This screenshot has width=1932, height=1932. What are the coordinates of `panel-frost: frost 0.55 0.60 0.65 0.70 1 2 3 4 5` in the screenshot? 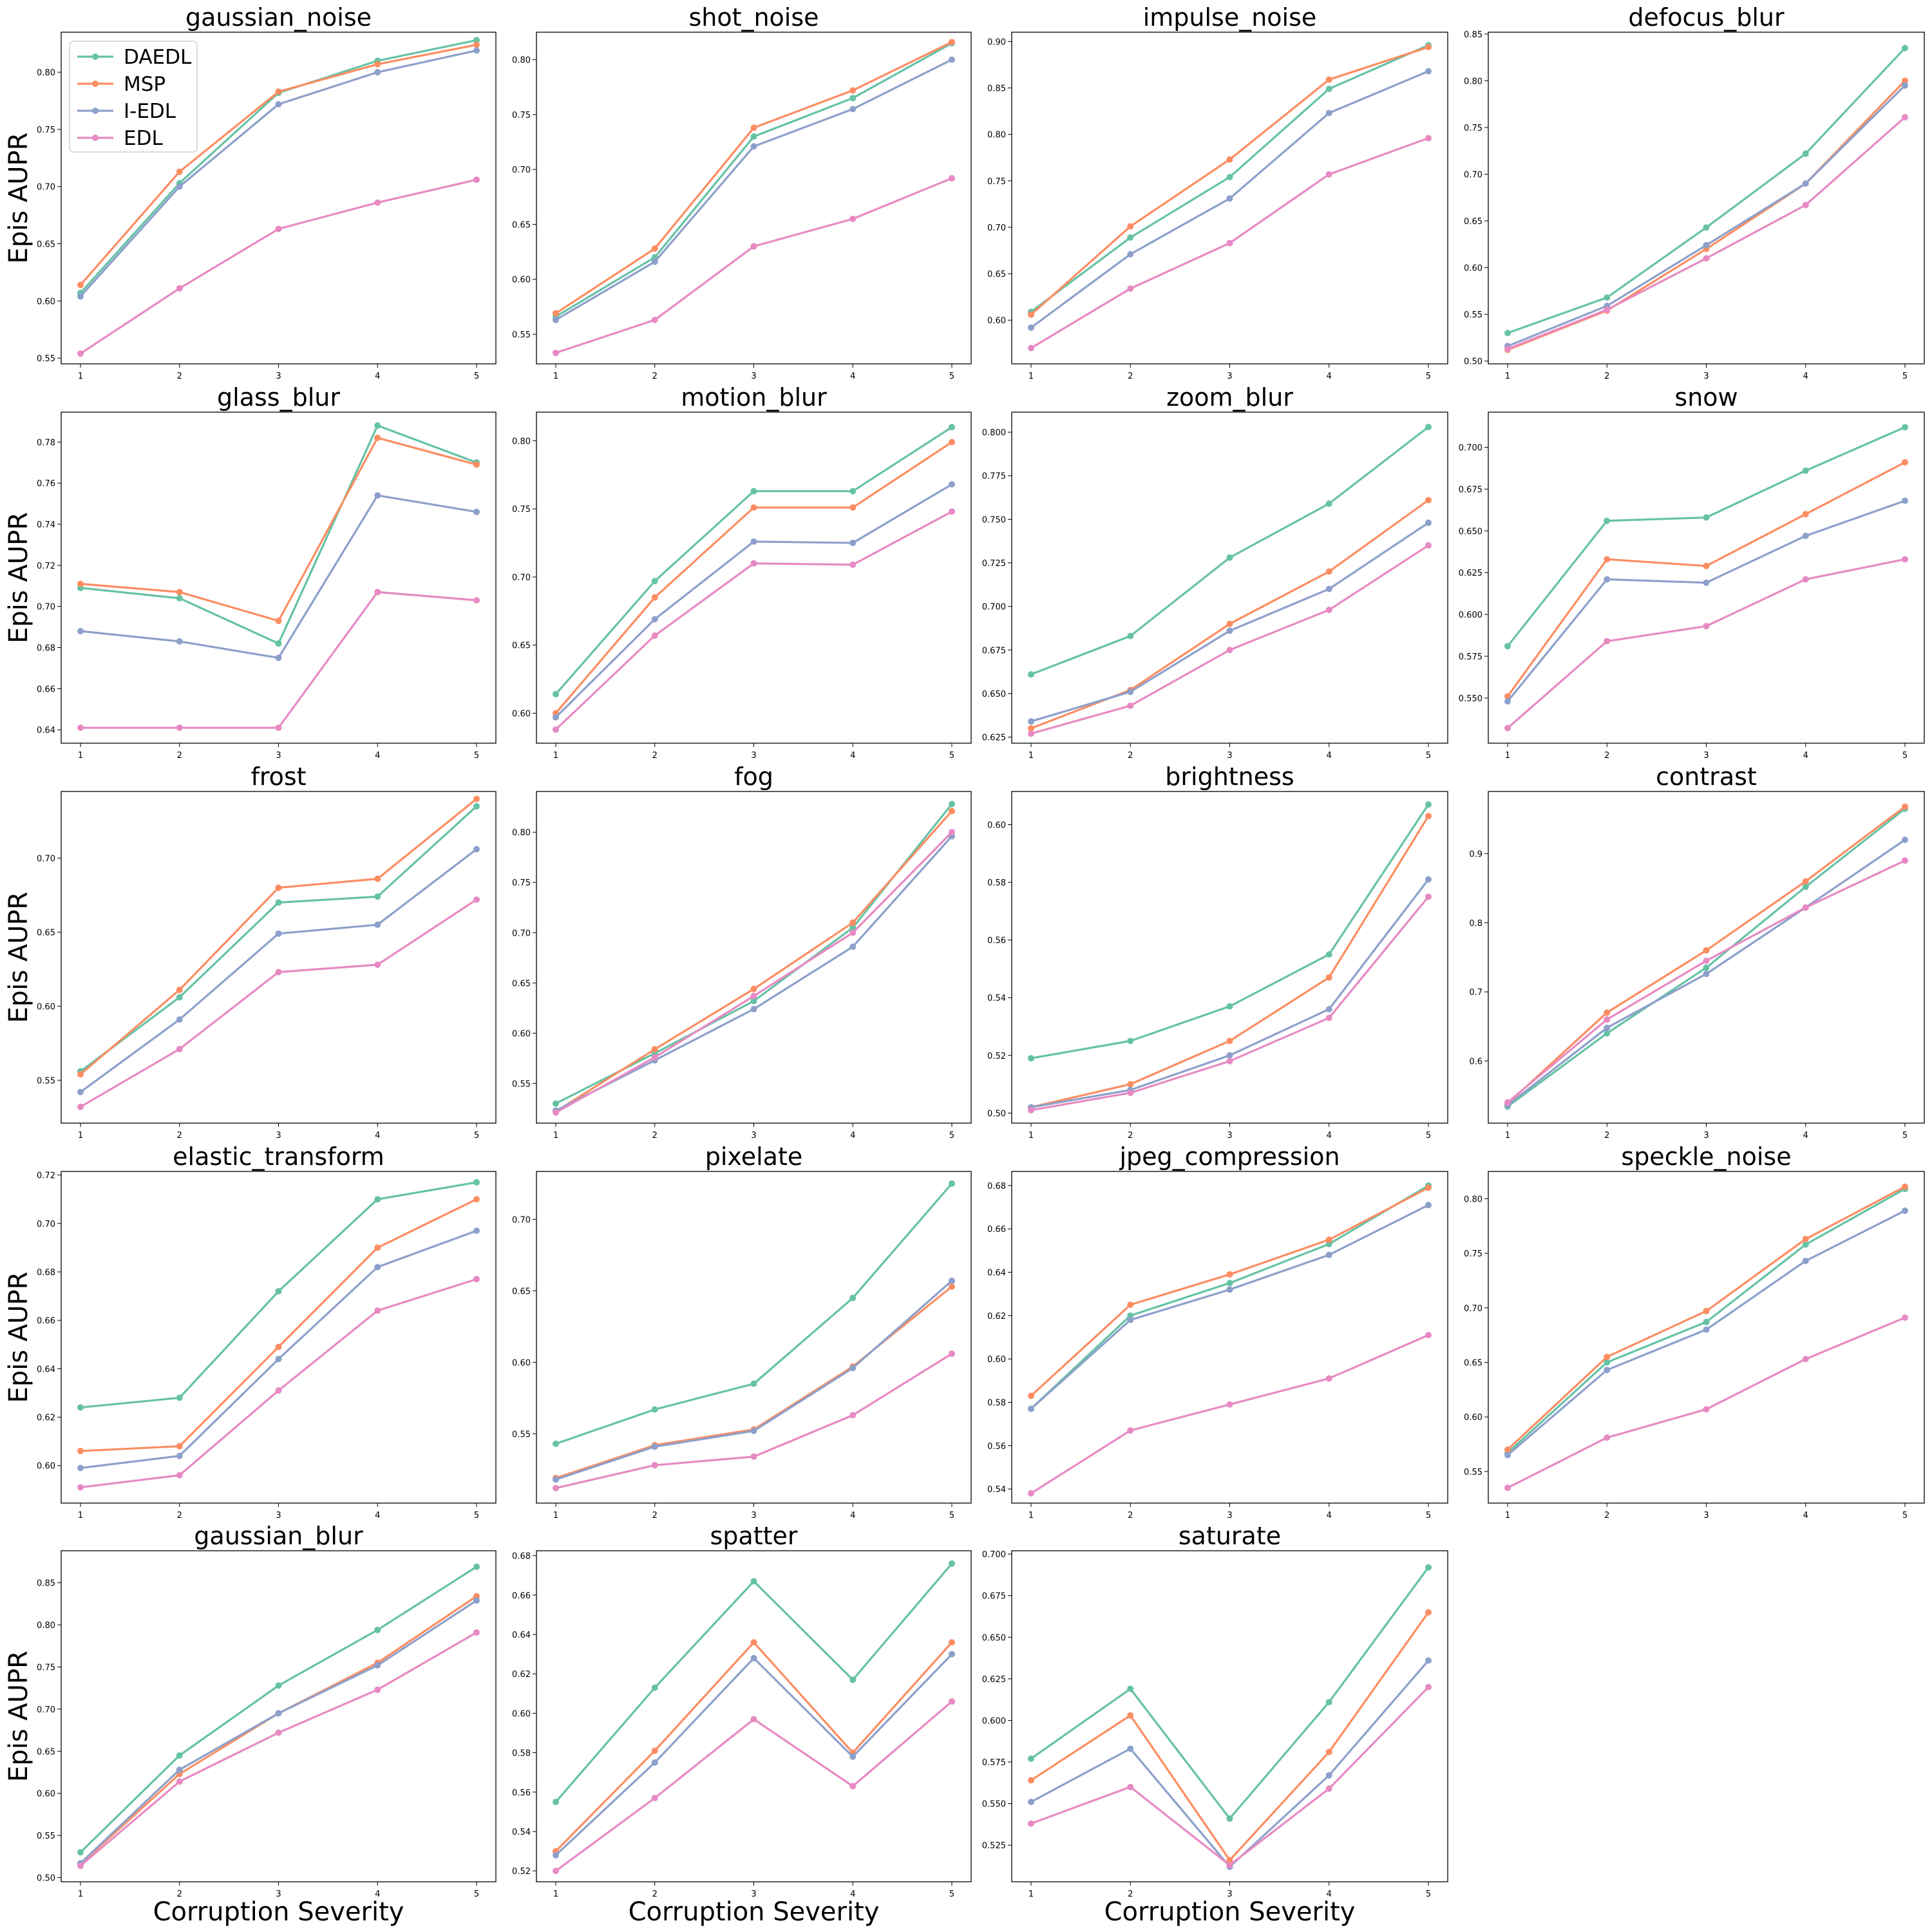 It's located at (267, 951).